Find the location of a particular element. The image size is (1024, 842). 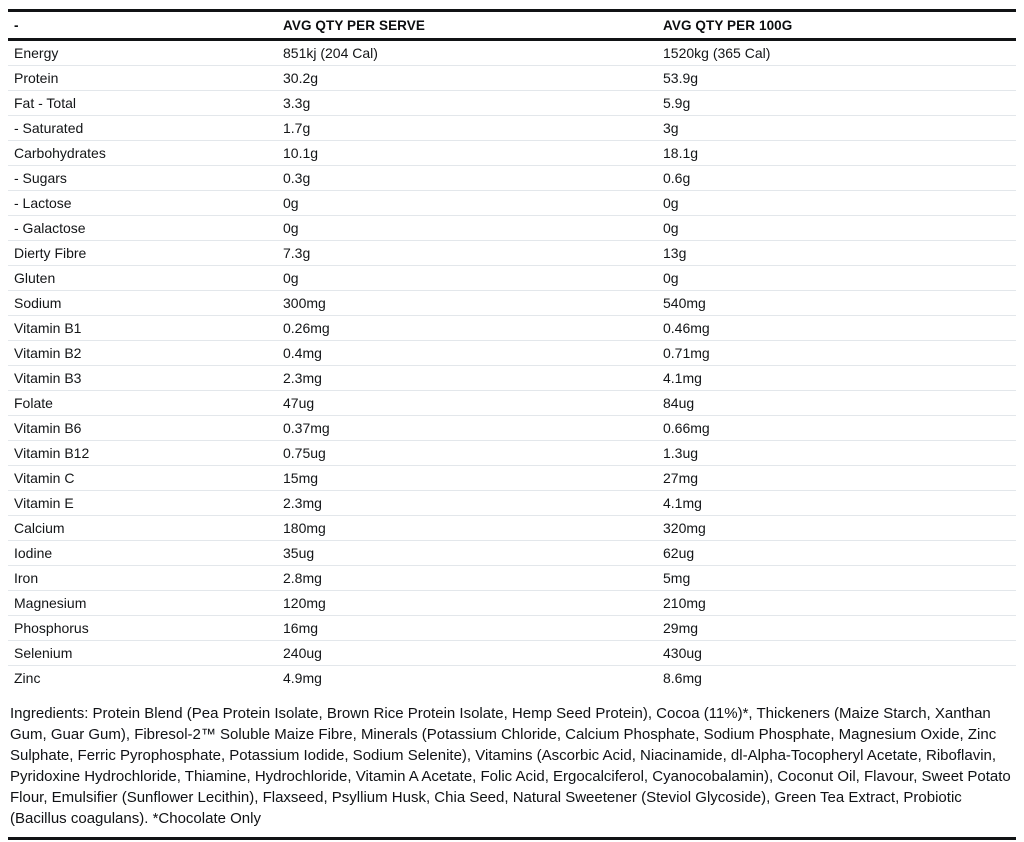

table-cell-nutrient: Zinc is located at coordinates (27, 678).